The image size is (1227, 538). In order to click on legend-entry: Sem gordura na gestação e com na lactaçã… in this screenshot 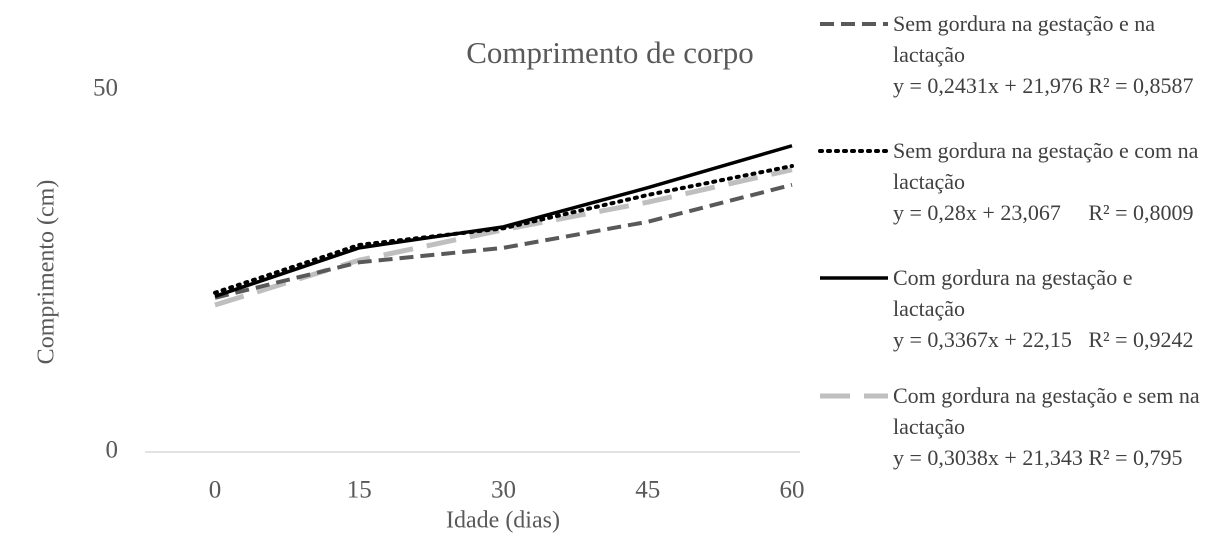, I will do `click(1048, 181)`.